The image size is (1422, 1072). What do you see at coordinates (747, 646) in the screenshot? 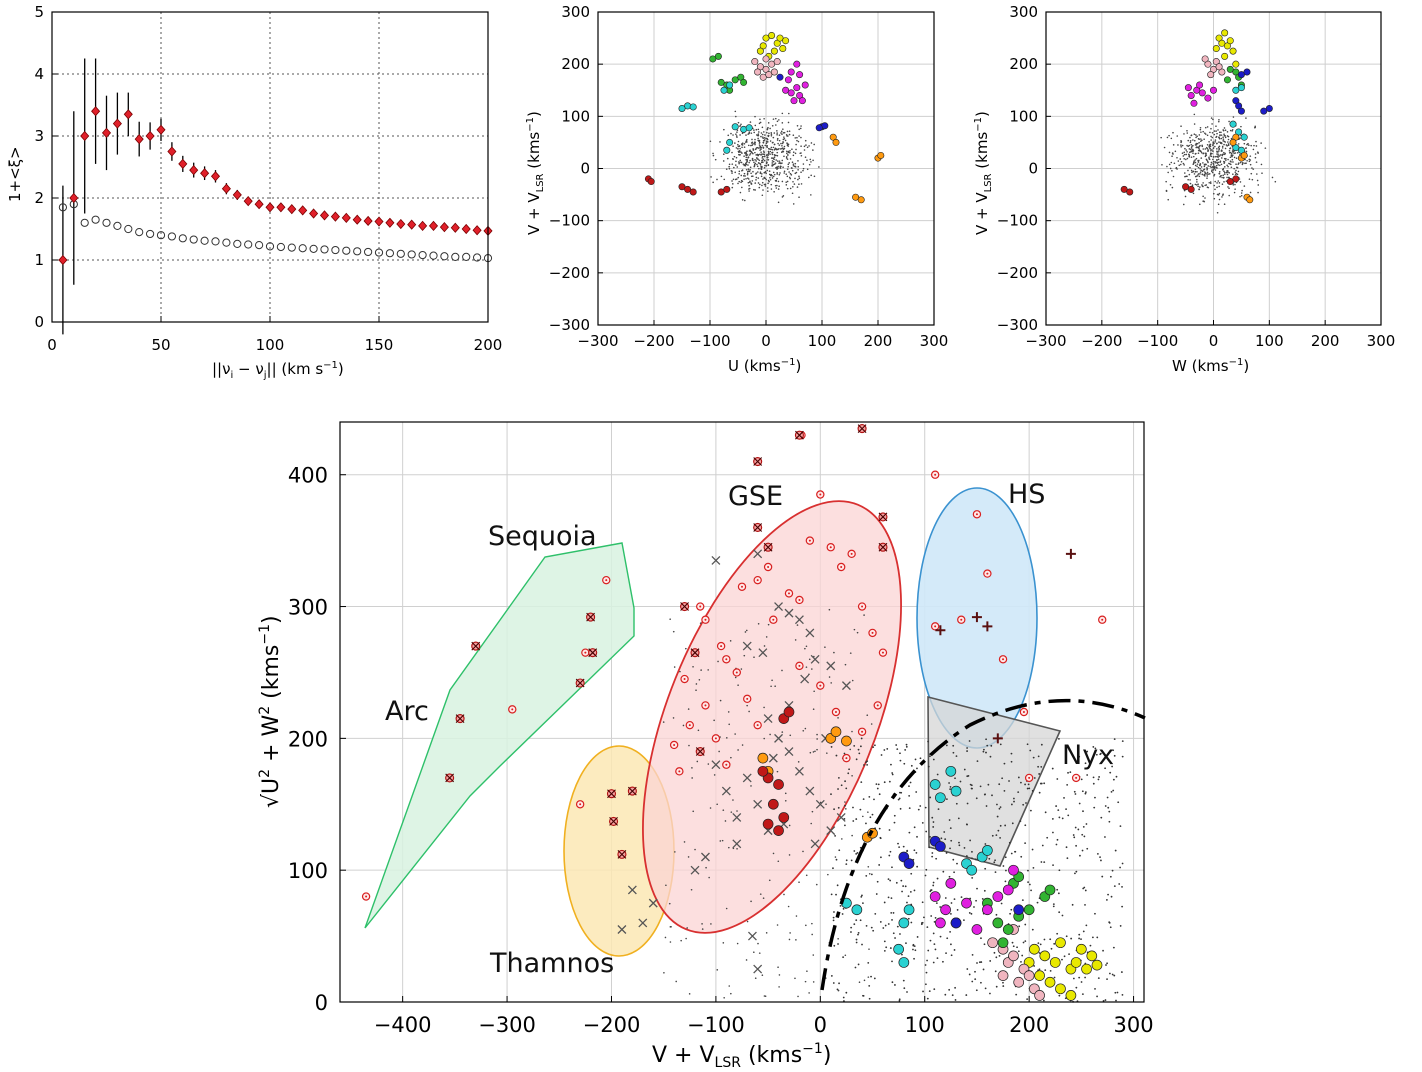
I see `cross-star` at bounding box center [747, 646].